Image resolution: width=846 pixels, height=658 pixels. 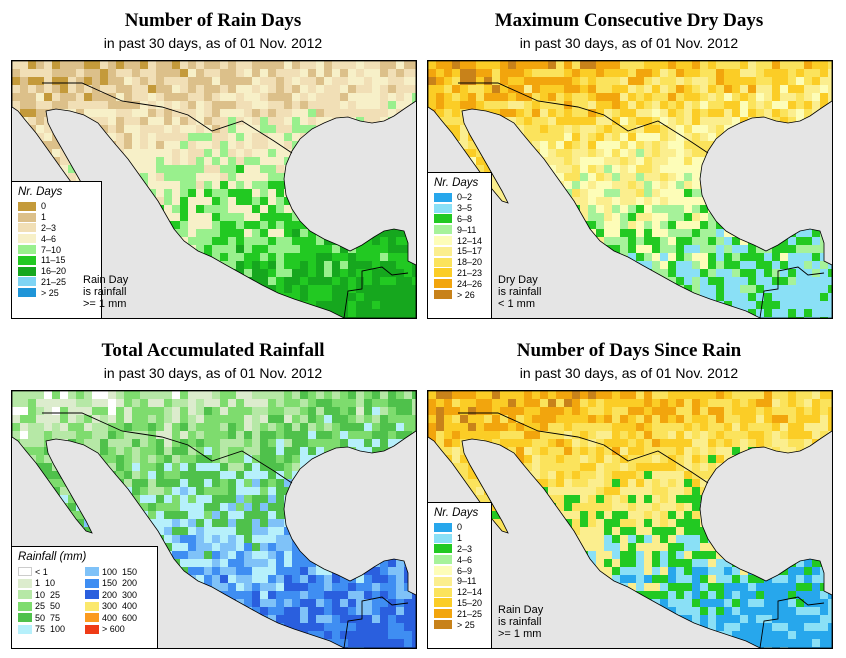 I want to click on legend-label: 18–20, so click(x=470, y=262).